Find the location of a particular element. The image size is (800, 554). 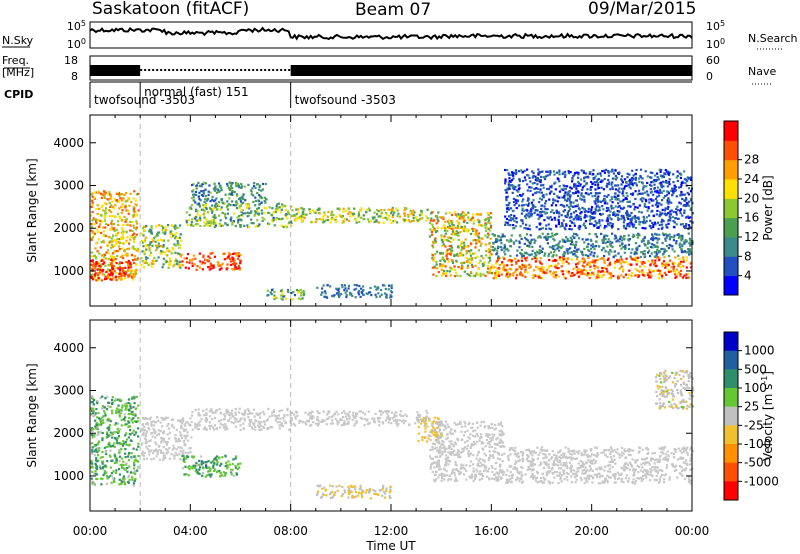

velocity-colorbar is located at coordinates (731, 416).